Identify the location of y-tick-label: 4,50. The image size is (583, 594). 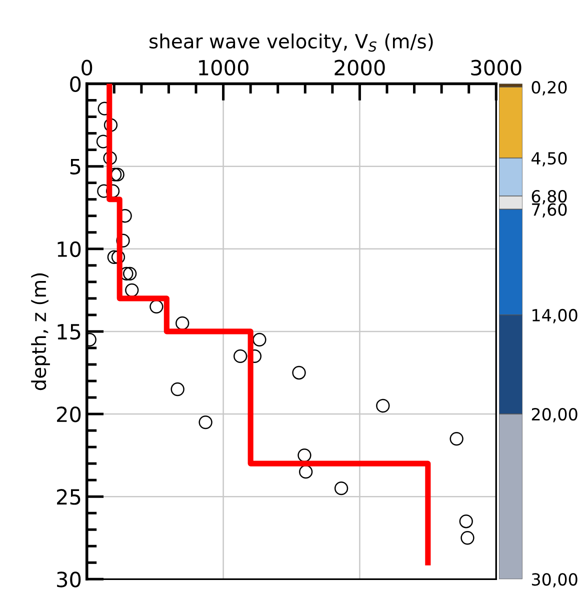
(549, 159).